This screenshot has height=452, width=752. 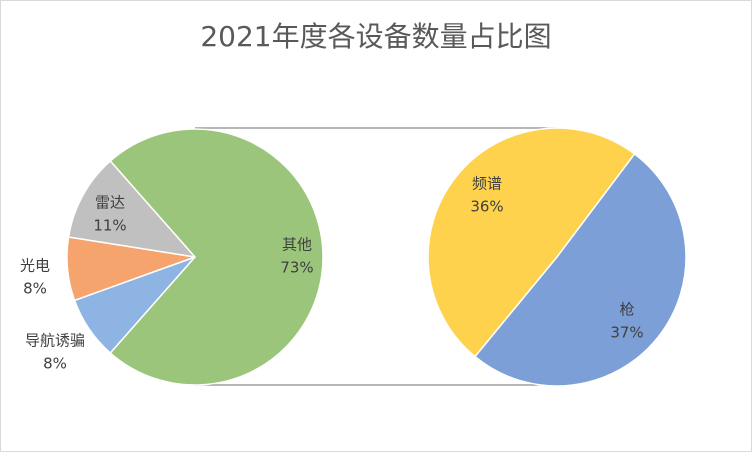 I want to click on slice-label: 其他, so click(x=297, y=245).